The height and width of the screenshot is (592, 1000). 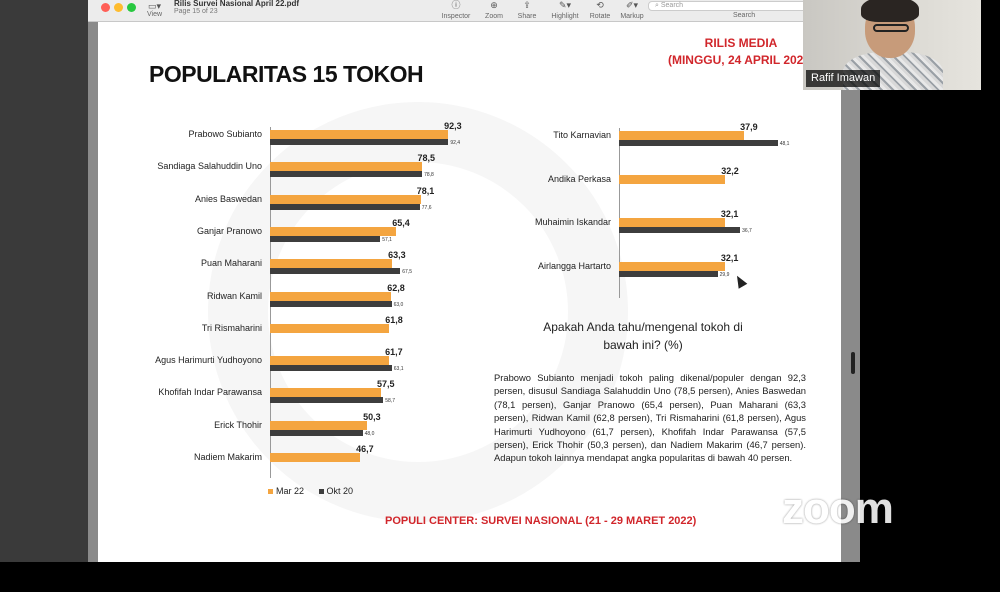 What do you see at coordinates (729, 214) in the screenshot?
I see `value-label-mar22-muhaimin-iskandar: 32,1` at bounding box center [729, 214].